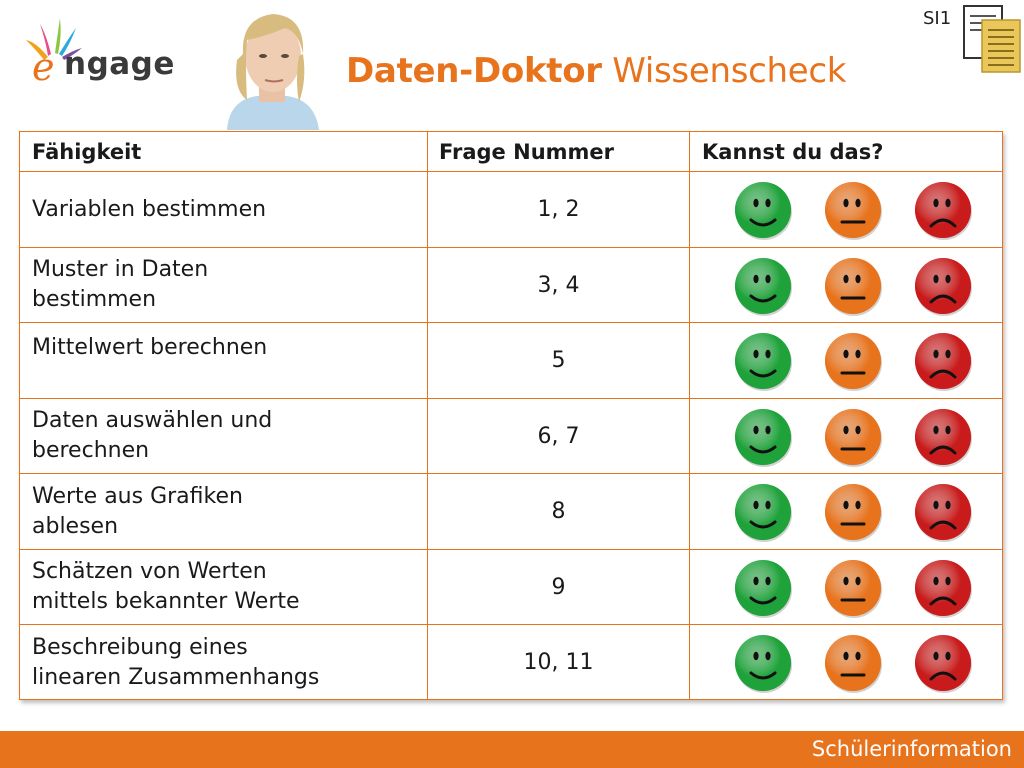 Image resolution: width=1024 pixels, height=768 pixels. I want to click on logo-rays-icon: e, so click(54, 53).